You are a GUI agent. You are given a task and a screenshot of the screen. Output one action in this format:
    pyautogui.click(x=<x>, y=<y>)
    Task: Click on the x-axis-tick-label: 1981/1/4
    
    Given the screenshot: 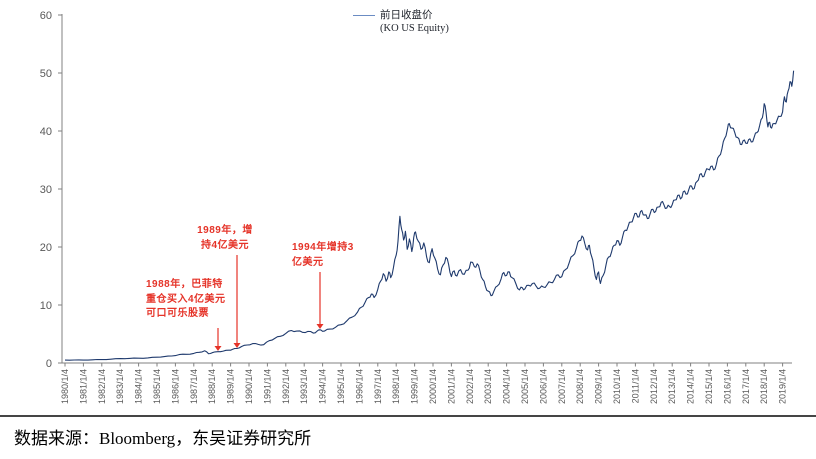 What is the action you would take?
    pyautogui.click(x=83, y=386)
    